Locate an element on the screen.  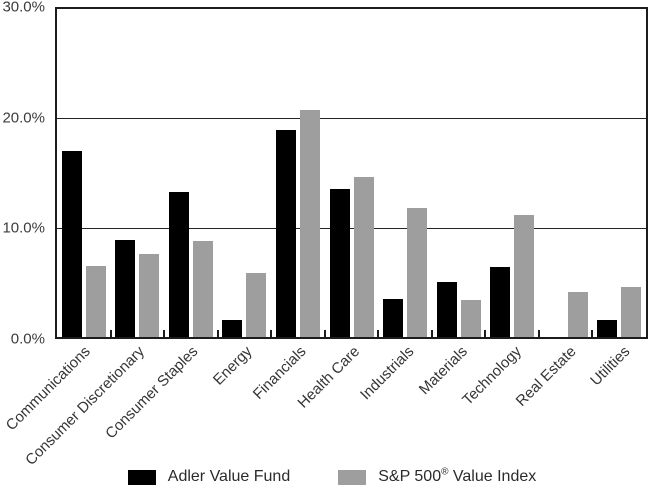
bar-adler-value-fund-consumer-staples is located at coordinates (178, 264).